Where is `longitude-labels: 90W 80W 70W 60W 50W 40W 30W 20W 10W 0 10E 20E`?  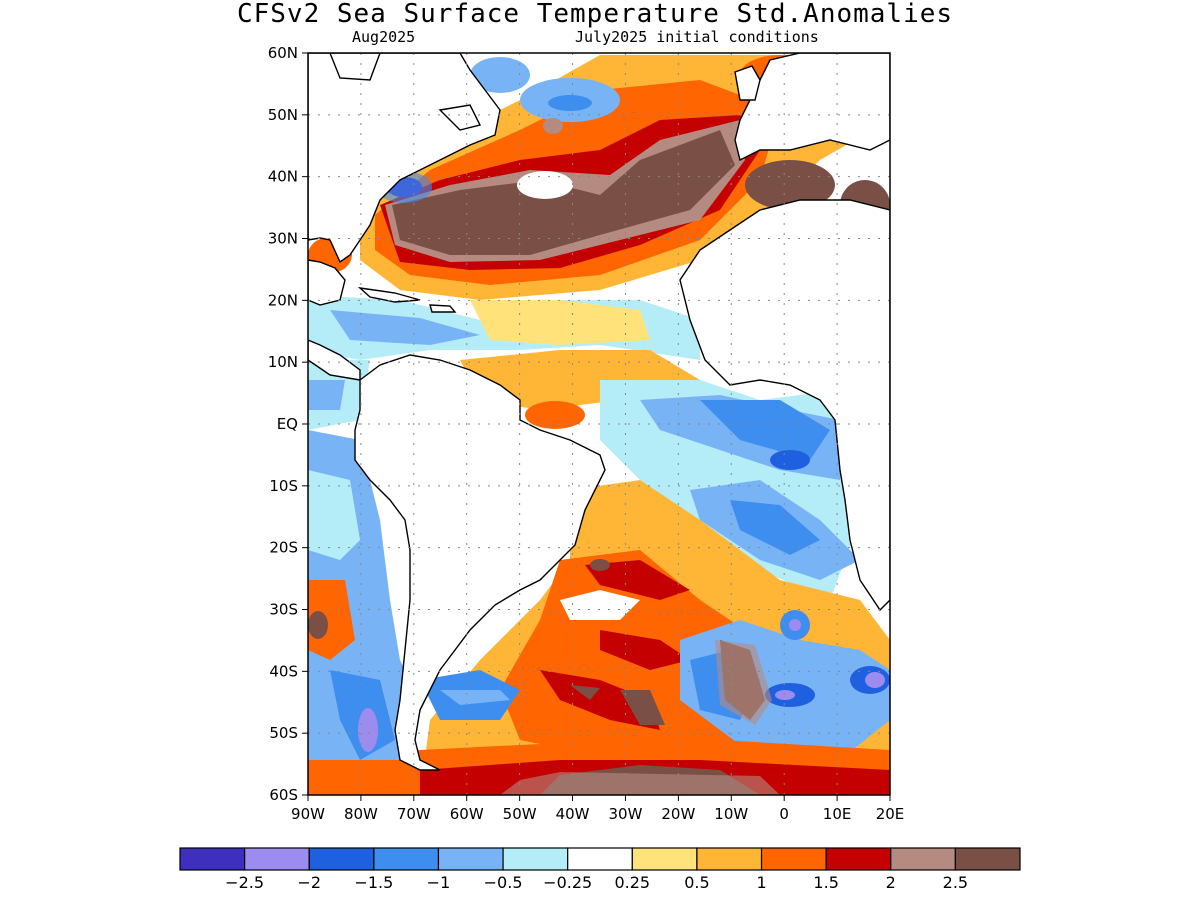 longitude-labels: 90W 80W 70W 60W 50W 40W 30W 20W 10W 0 10E 20E is located at coordinates (597, 809).